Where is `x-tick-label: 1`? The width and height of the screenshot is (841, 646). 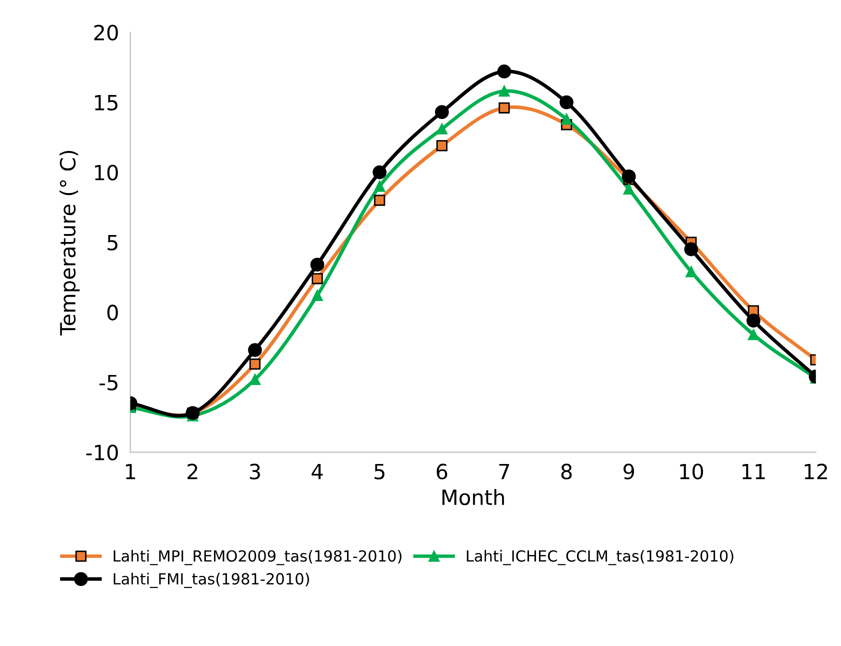 x-tick-label: 1 is located at coordinates (131, 472).